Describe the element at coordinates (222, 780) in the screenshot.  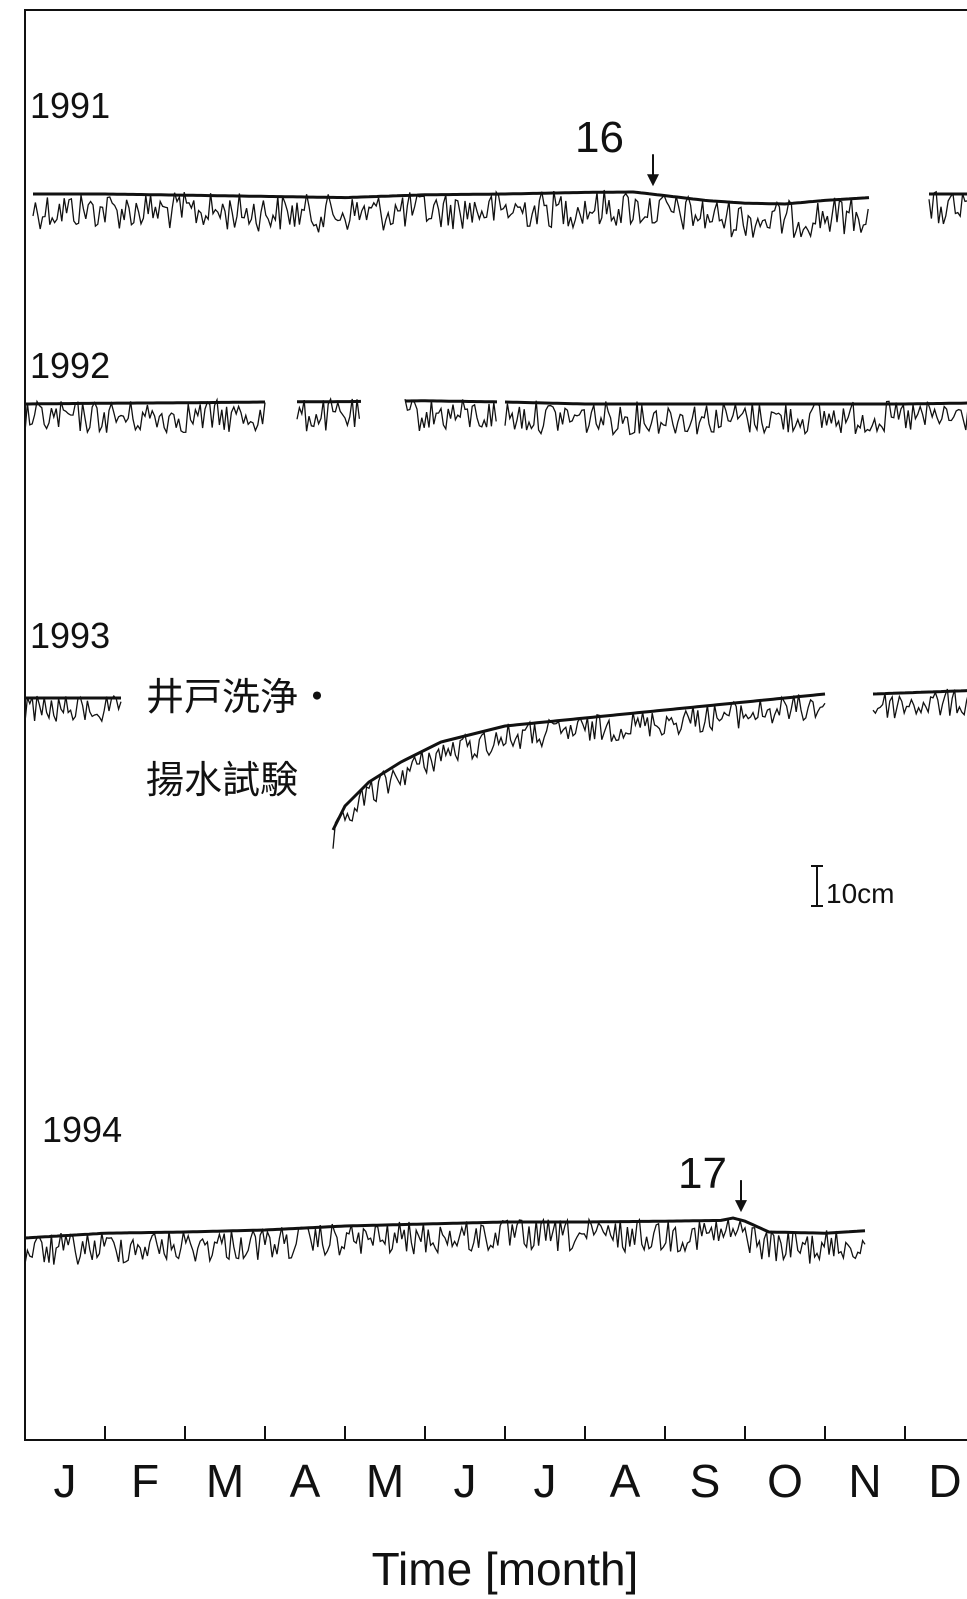
I see `note-line-2: 揚水試験` at that location.